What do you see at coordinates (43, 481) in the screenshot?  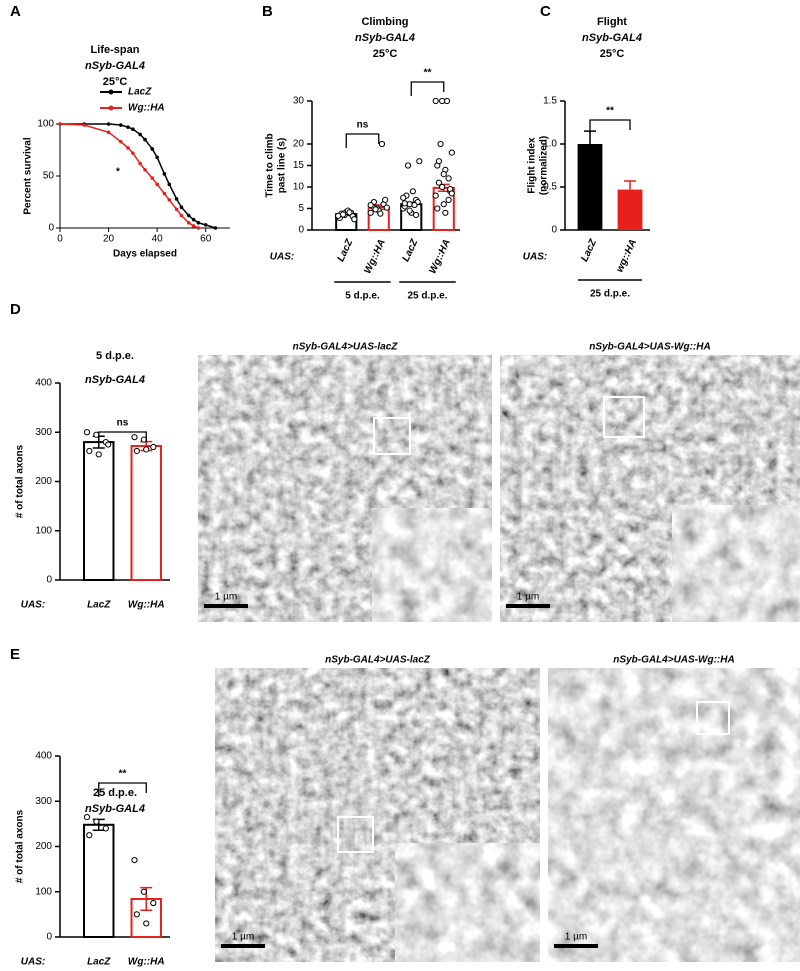 I see `y-tick-label: 200` at bounding box center [43, 481].